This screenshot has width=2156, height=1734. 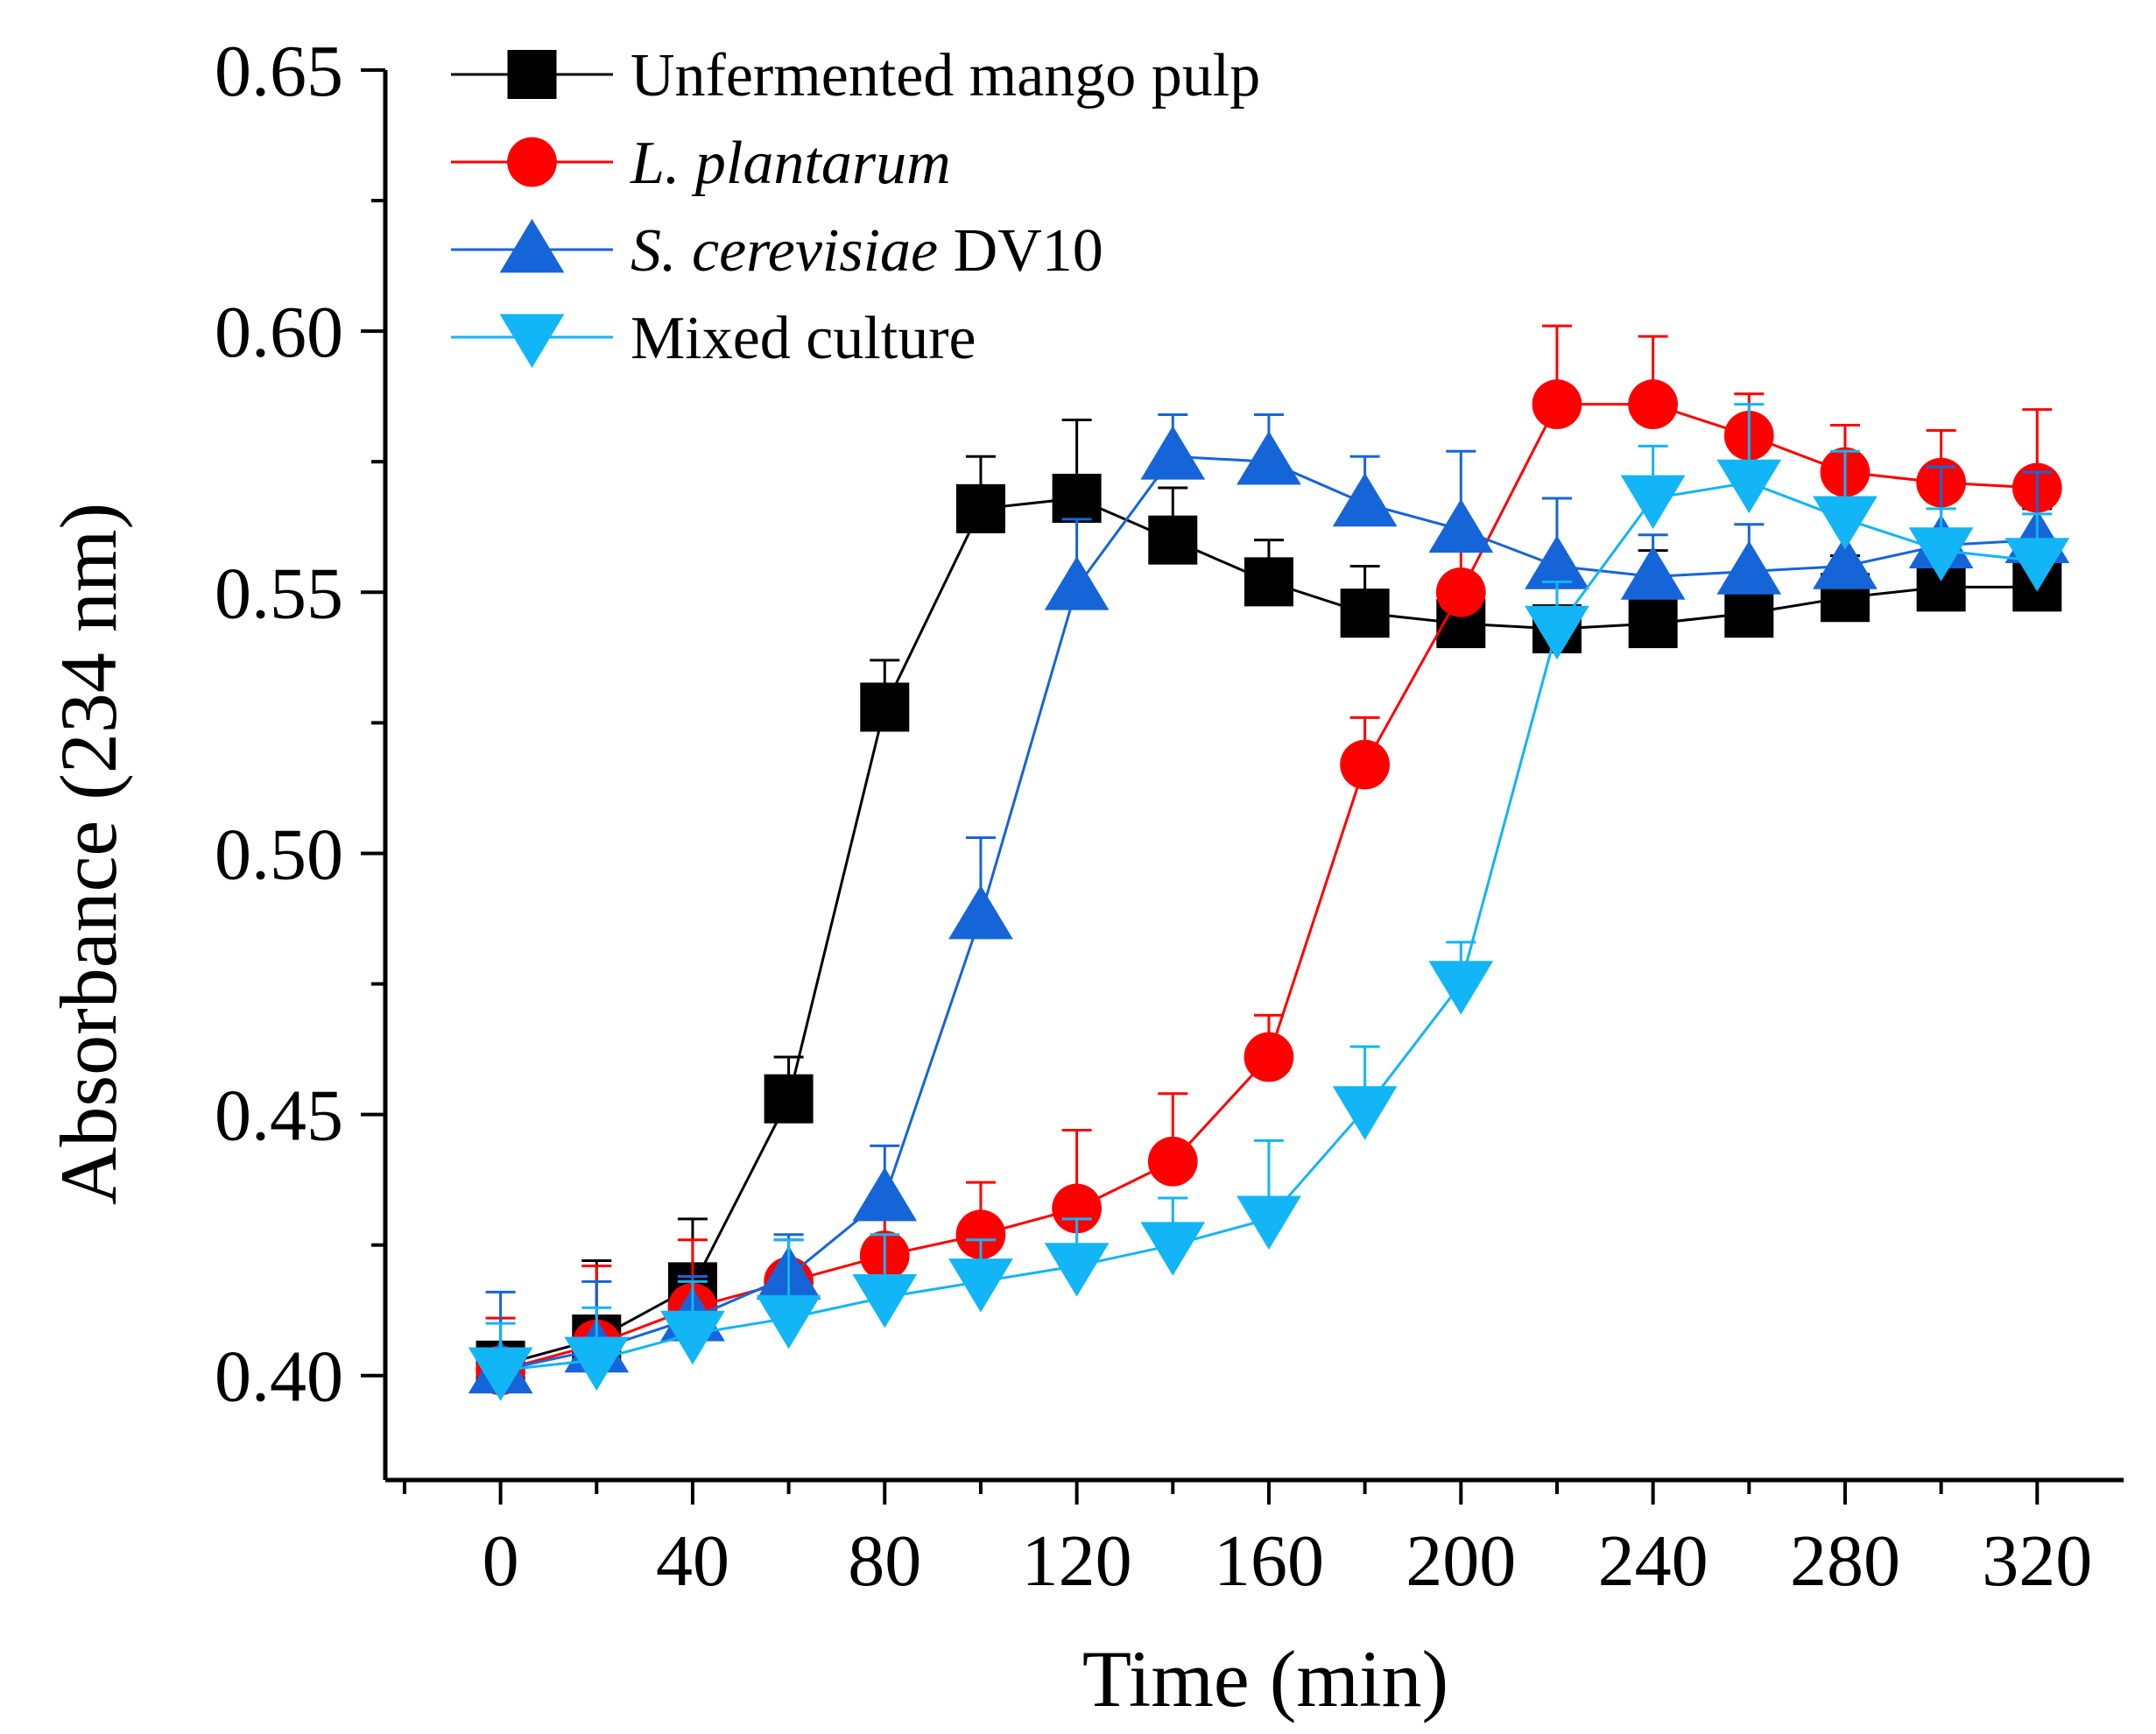 I want to click on legend-item-s-cerevisiae-dv10: S. cerevisiae DV10, so click(x=777, y=251).